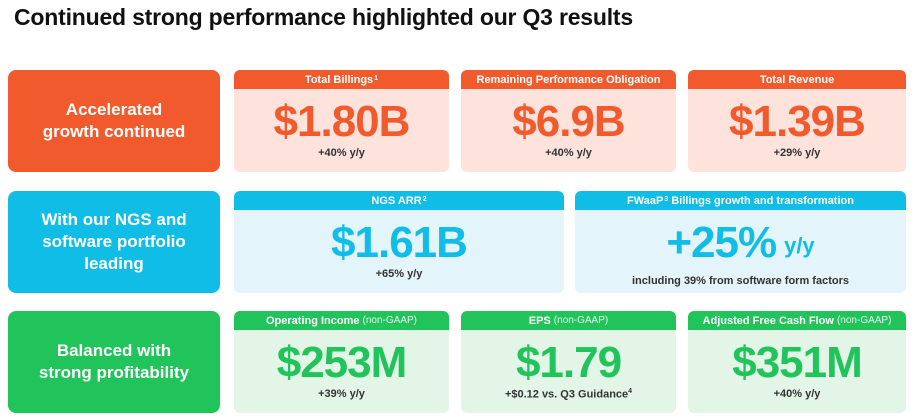 This screenshot has width=914, height=418. I want to click on row-label-growth: Accelerated growth continued, so click(114, 121).